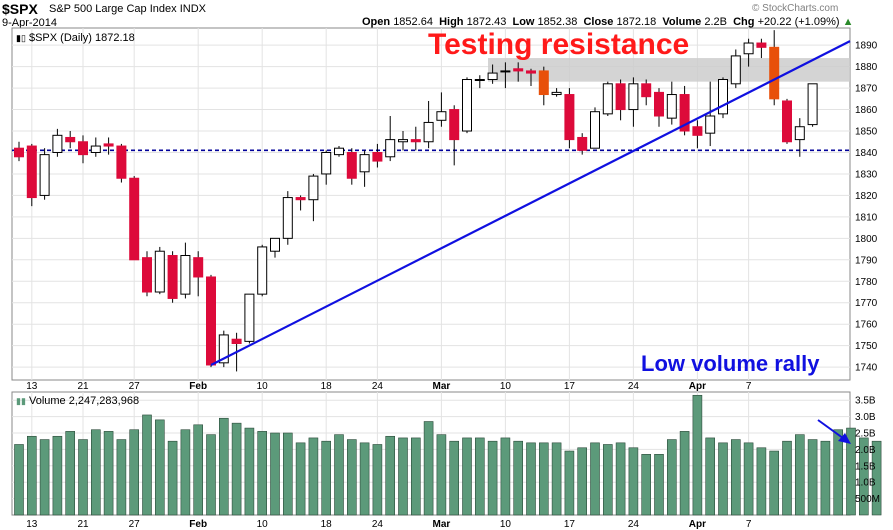 This screenshot has height=530, width=893. Describe the element at coordinates (135, 524) in the screenshot. I see `date-tick-label: 27` at that location.